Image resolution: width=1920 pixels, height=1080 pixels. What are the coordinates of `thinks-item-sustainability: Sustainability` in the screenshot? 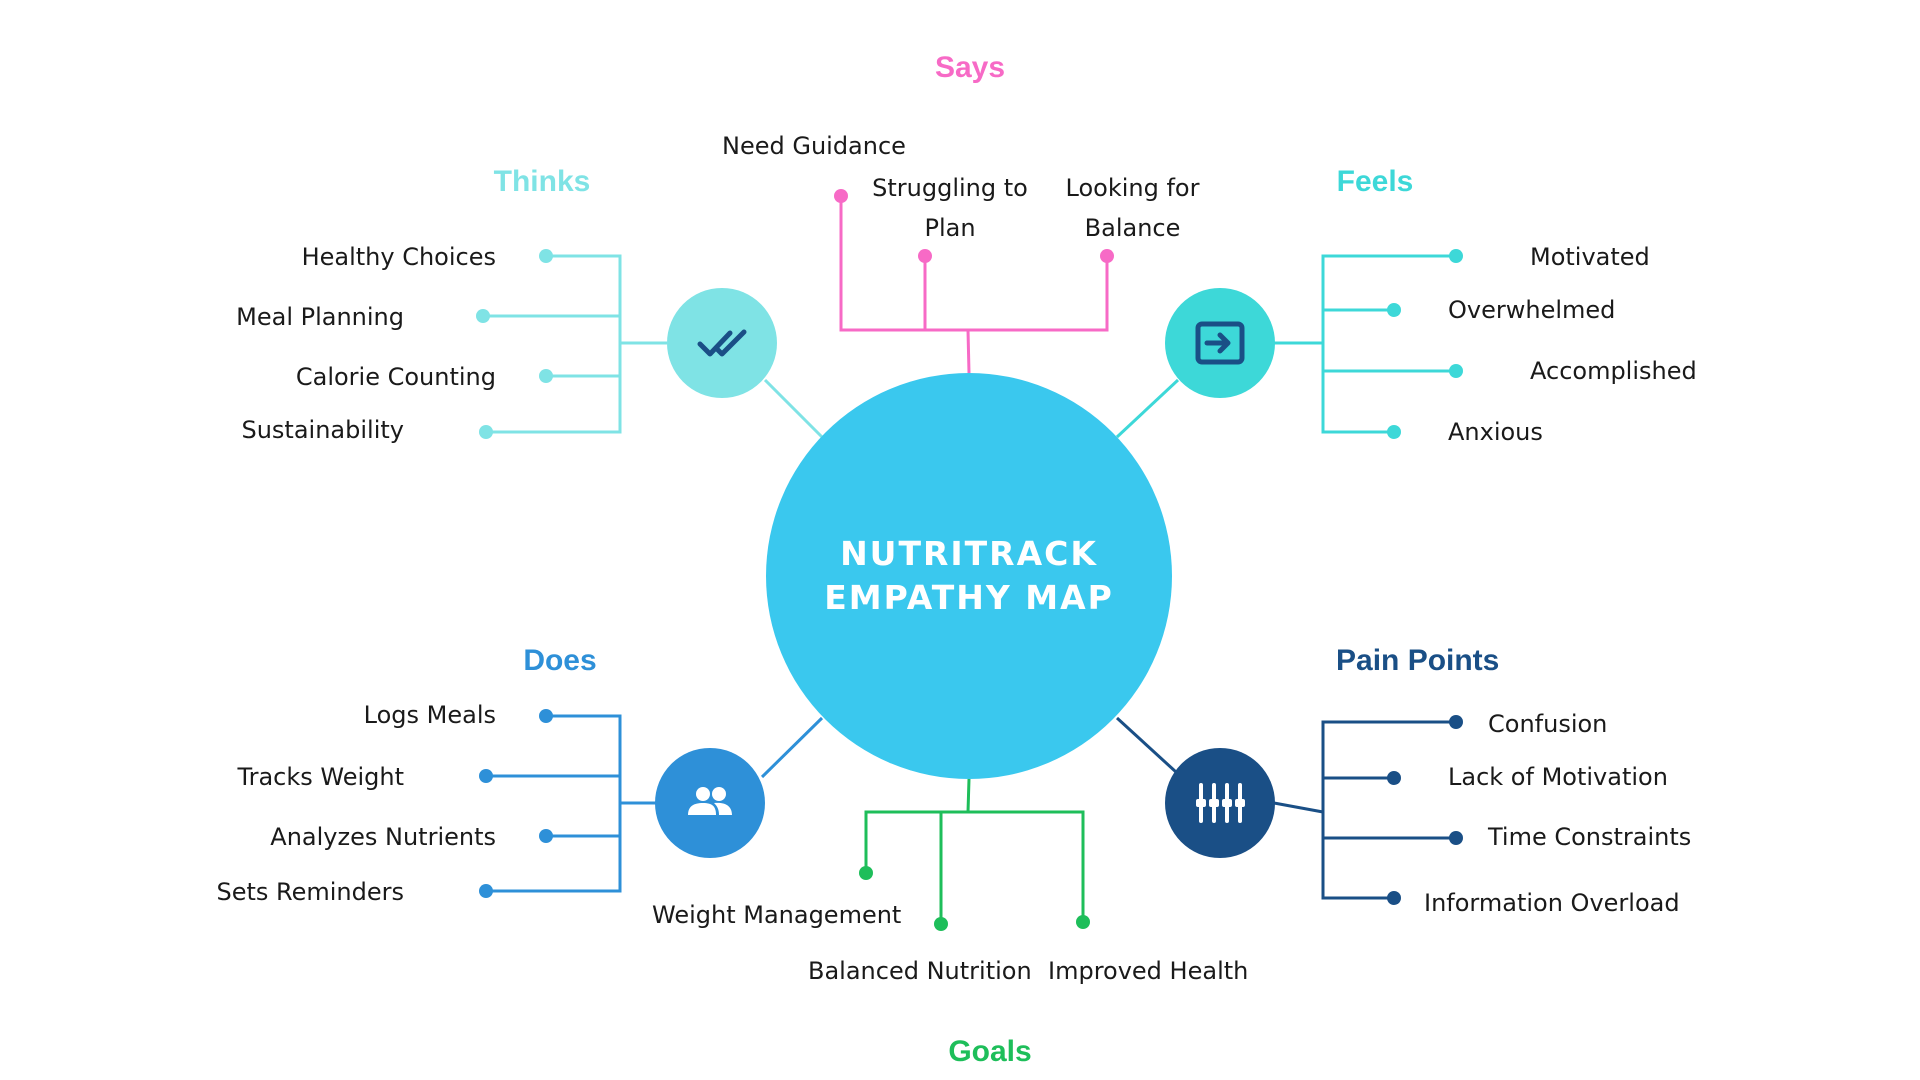 It's located at (322, 430).